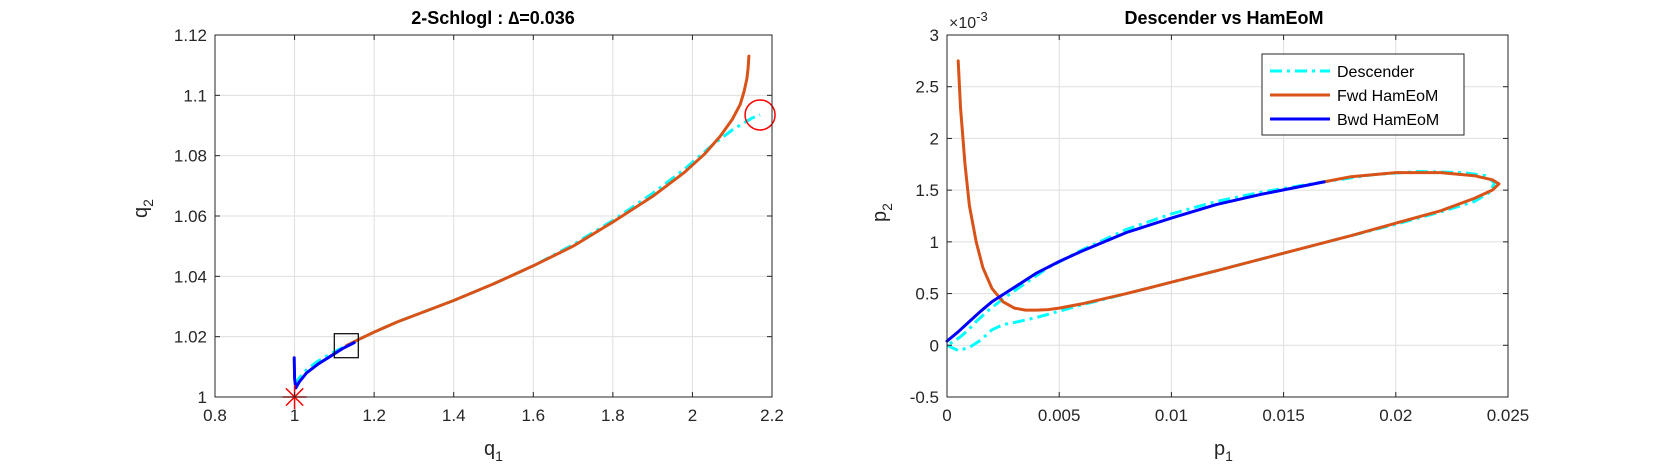  What do you see at coordinates (882, 212) in the screenshot?
I see `right-y-axis-label: p2` at bounding box center [882, 212].